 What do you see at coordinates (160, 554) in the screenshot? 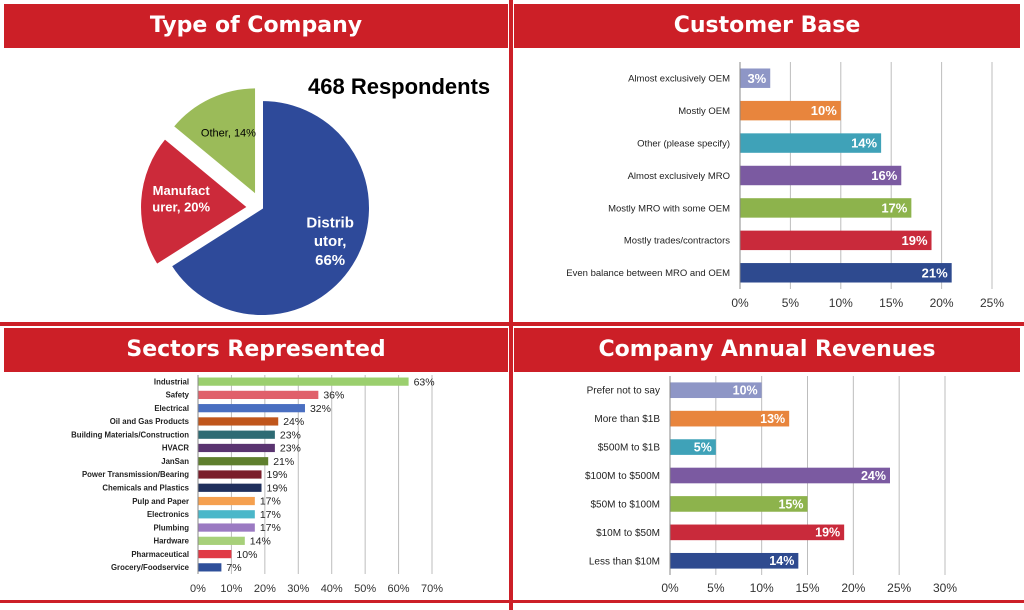
I see `category-label-pharmaceutical: Pharmaceutical` at bounding box center [160, 554].